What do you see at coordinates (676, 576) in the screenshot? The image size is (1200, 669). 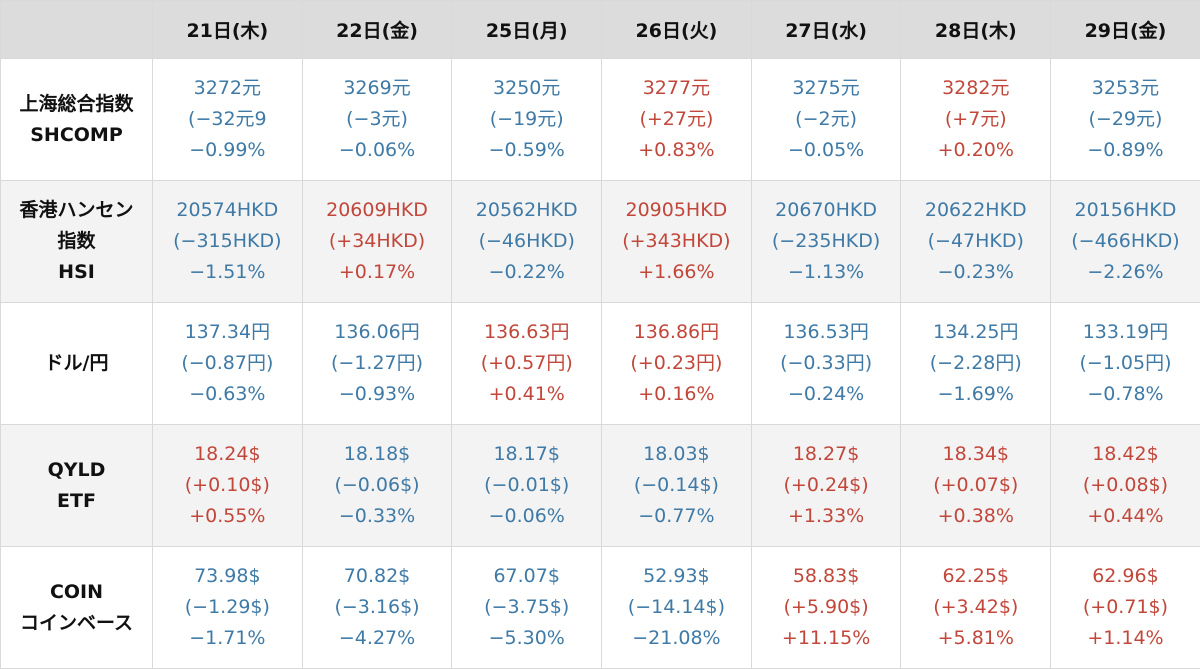 I see `price-value: 52.93$` at bounding box center [676, 576].